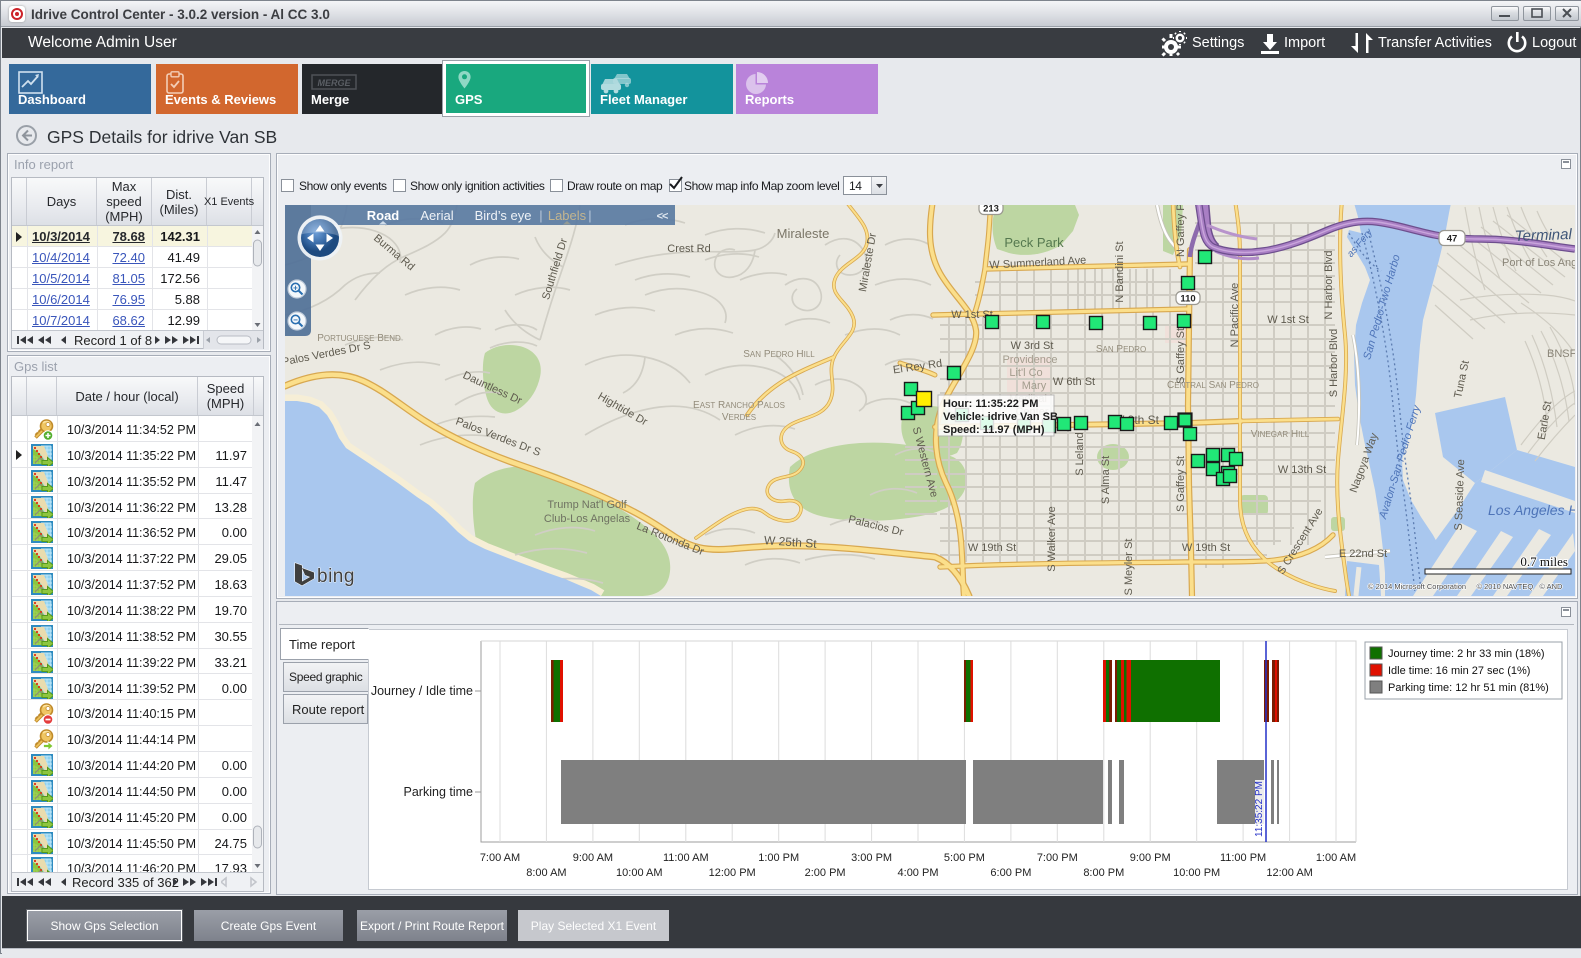 The height and width of the screenshot is (958, 1581). Describe the element at coordinates (1334, 363) in the screenshot. I see `svg-text: S Harbor Blvd` at that location.